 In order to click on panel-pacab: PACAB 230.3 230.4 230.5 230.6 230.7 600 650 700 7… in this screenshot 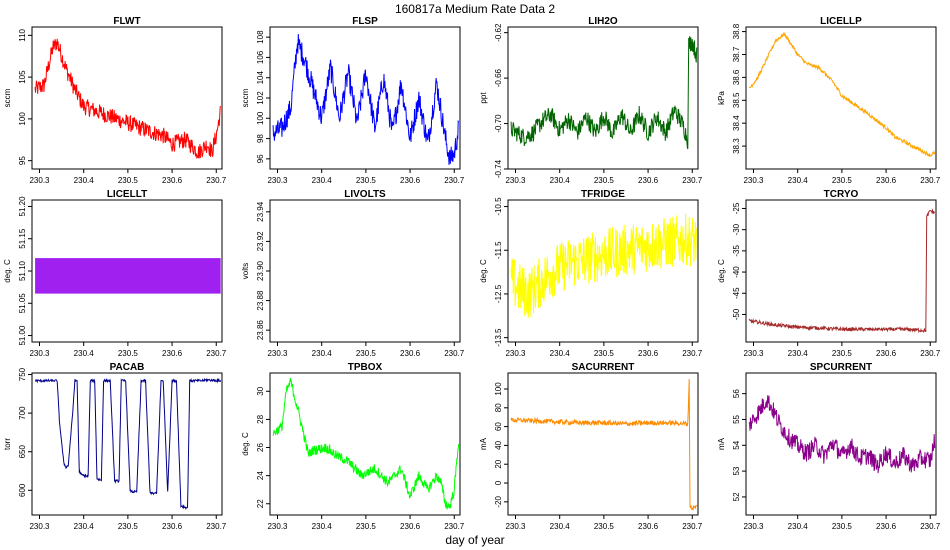, I will do `click(115, 446)`.